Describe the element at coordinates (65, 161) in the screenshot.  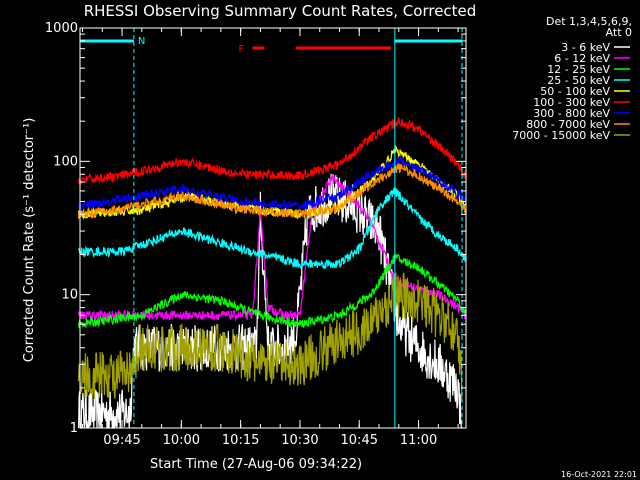
I see `y-tick-label-3: 100` at that location.